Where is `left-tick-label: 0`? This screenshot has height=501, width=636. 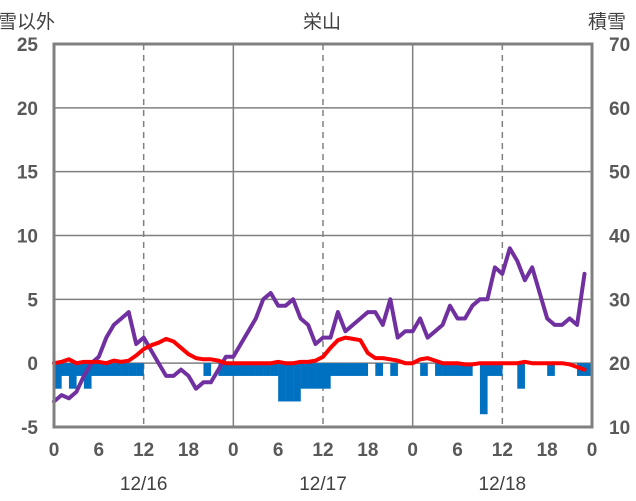
left-tick-label: 0 is located at coordinates (32, 364).